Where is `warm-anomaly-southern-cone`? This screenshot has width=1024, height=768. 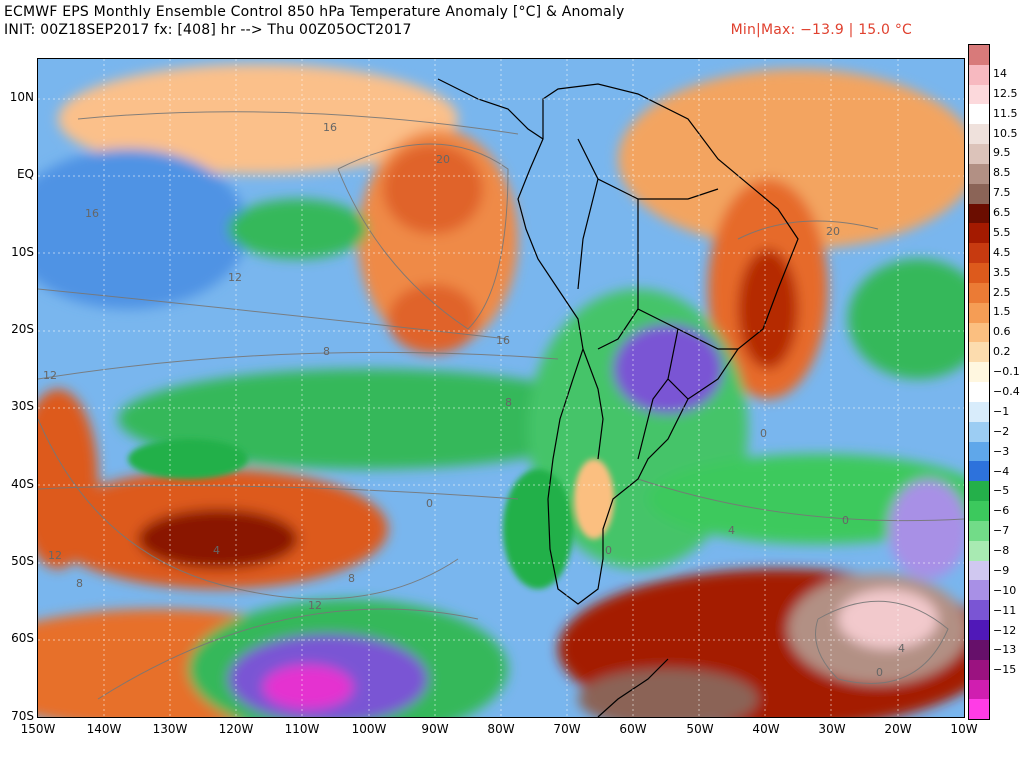
warm-anomaly-southern-cone is located at coordinates (594, 499).